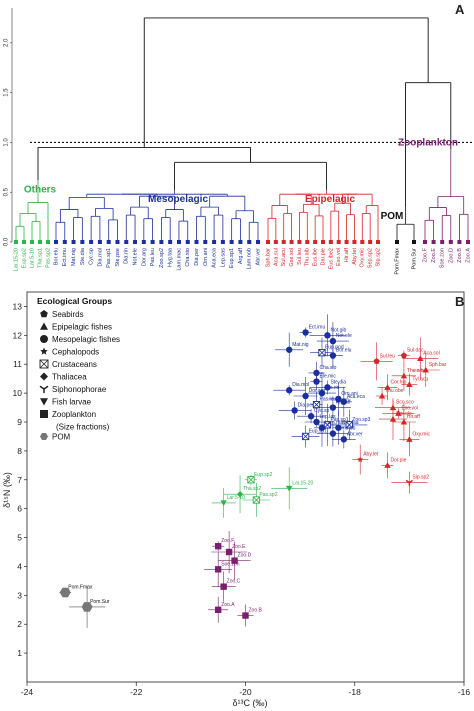 The image size is (474, 711). I want to click on point-label: Zoo.B, so click(256, 611).